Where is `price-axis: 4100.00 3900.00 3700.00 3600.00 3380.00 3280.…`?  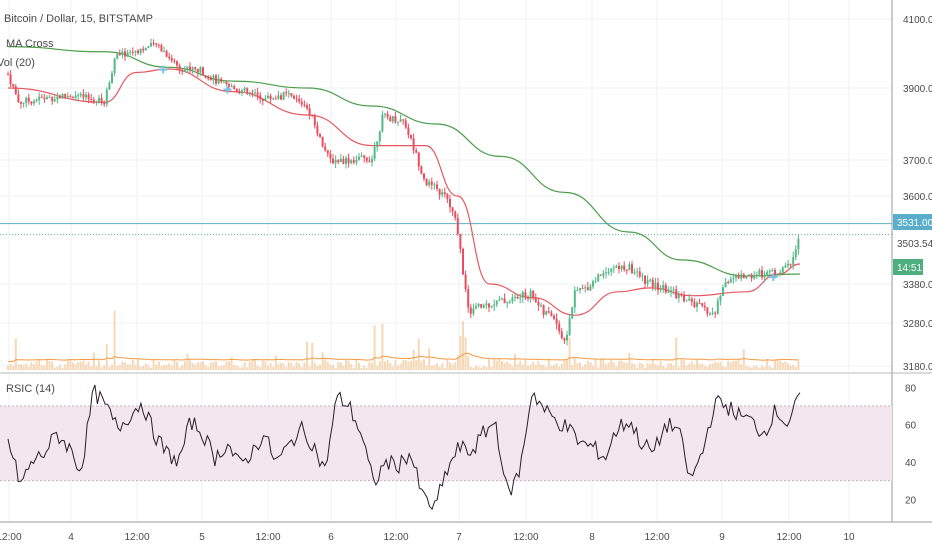
price-axis: 4100.00 3900.00 3700.00 3600.00 3380.00 3280.… is located at coordinates (917, 194).